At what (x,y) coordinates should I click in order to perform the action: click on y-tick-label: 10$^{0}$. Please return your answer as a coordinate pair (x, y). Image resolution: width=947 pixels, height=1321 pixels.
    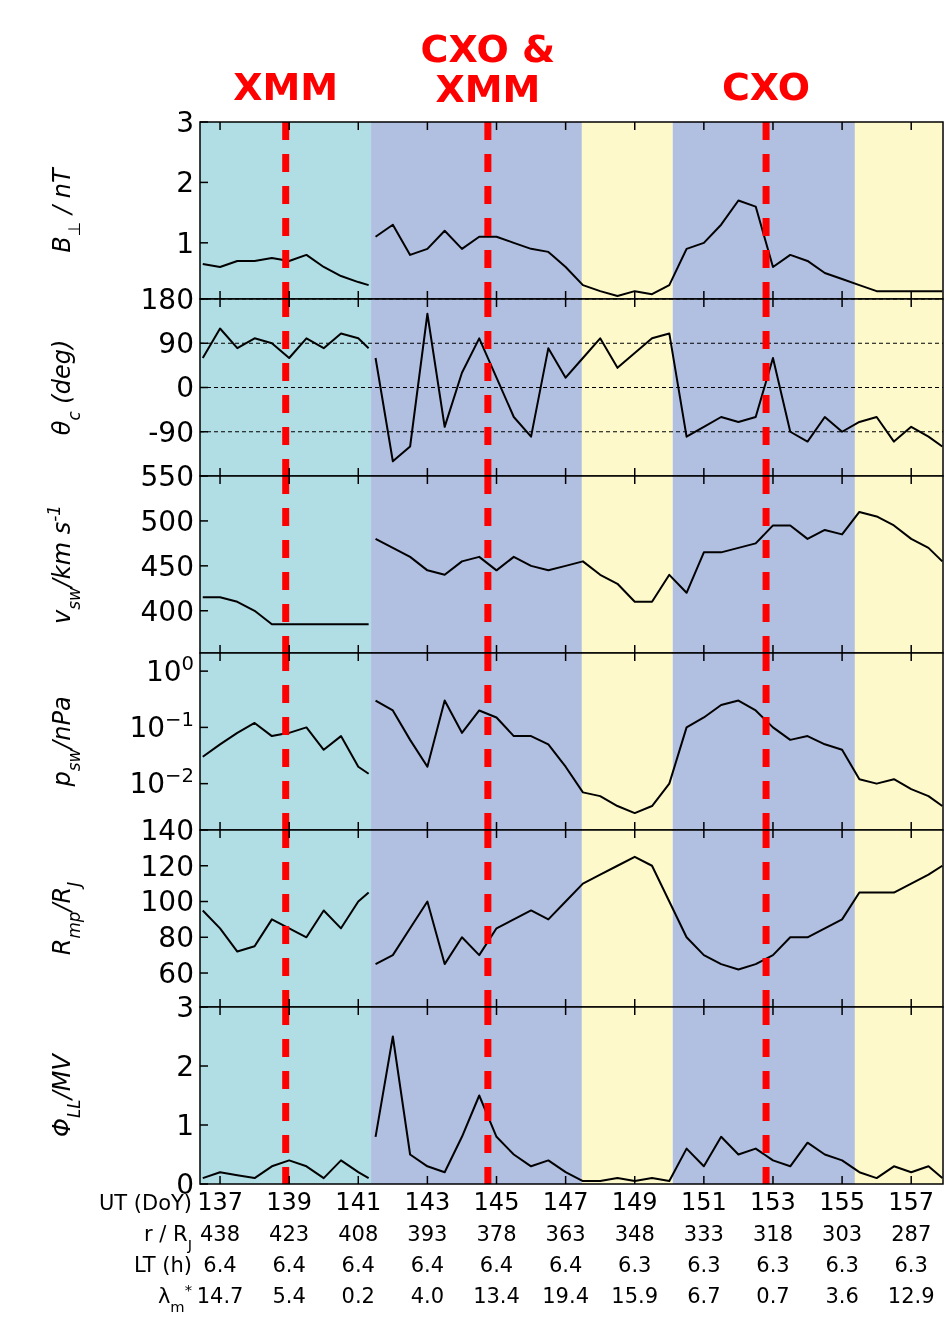
    Looking at the image, I should click on (169, 669).